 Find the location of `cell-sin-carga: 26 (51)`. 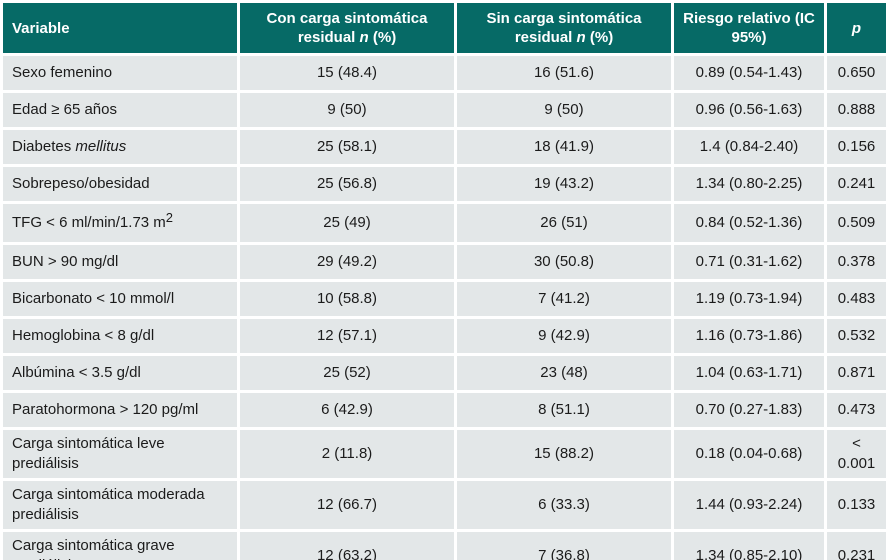

cell-sin-carga: 26 (51) is located at coordinates (564, 223).